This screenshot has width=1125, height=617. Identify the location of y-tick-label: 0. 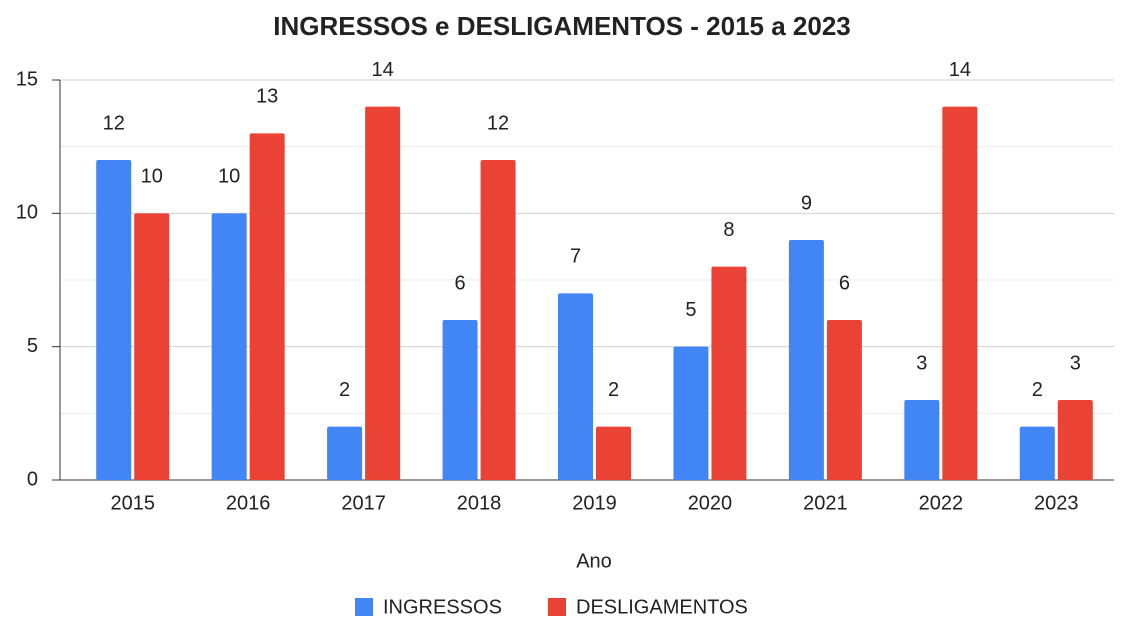
(32, 479).